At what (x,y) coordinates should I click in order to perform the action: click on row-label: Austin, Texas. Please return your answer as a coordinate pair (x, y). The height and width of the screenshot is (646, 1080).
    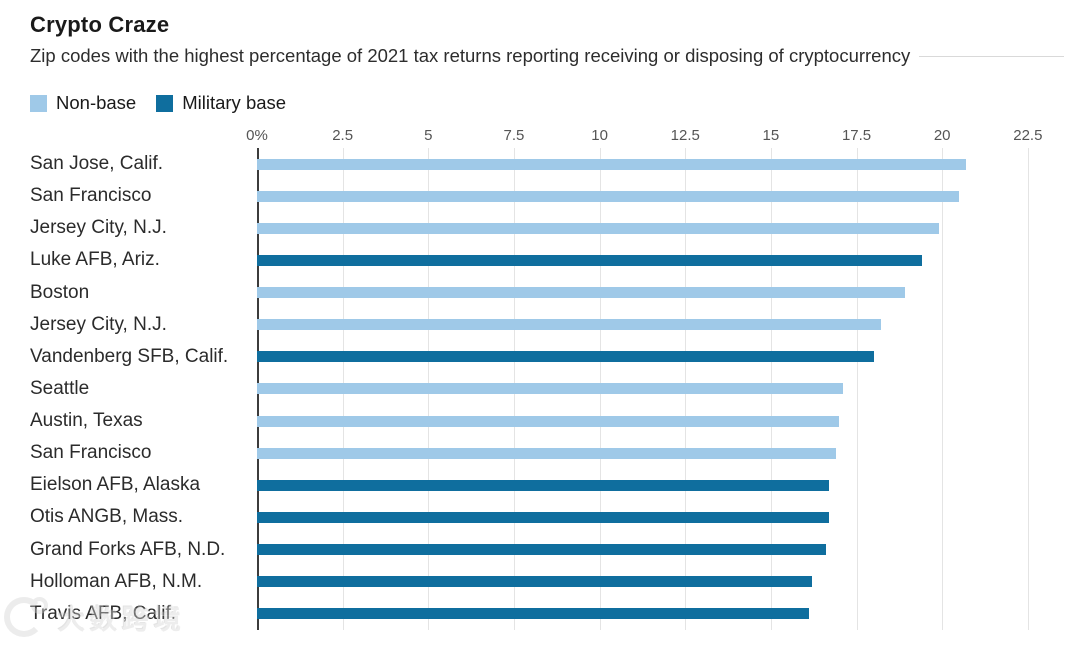
    Looking at the image, I should click on (86, 421).